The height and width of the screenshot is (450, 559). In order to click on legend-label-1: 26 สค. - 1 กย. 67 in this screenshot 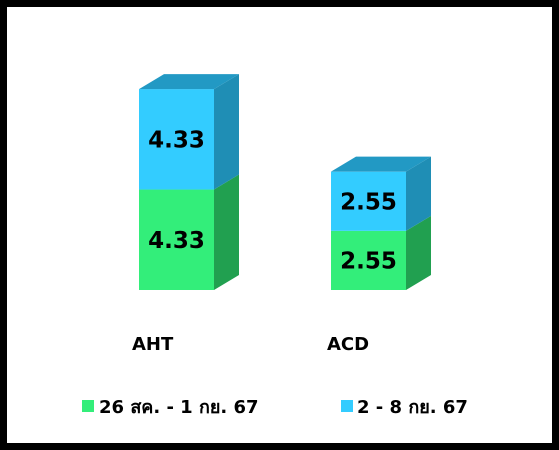, I will do `click(179, 407)`.